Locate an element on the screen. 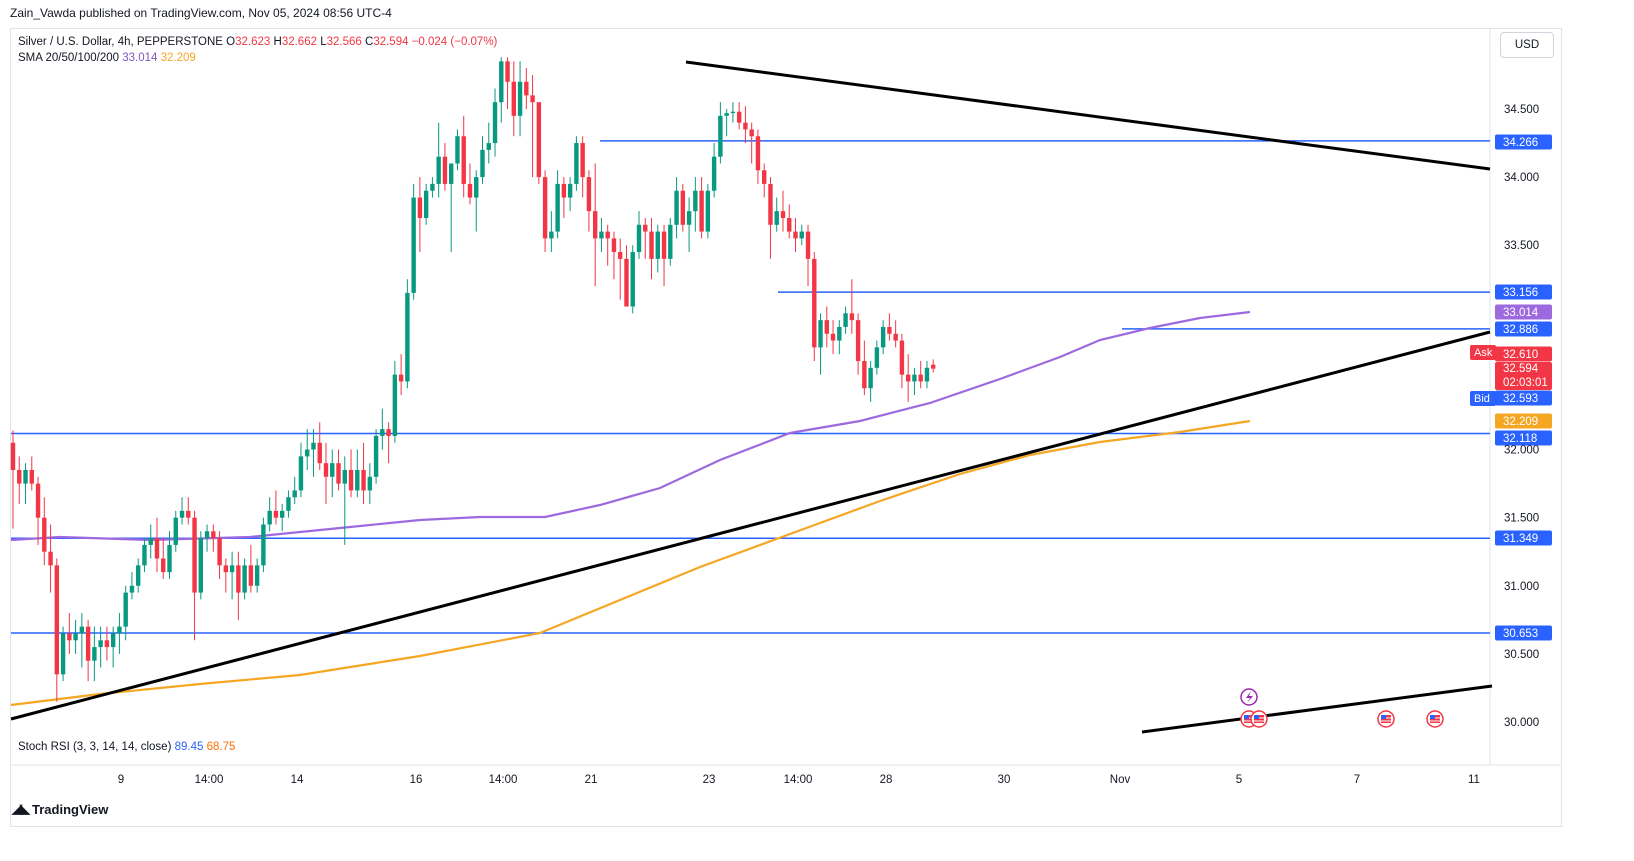 The image size is (1634, 861). bid-tag-box is located at coordinates (1483, 398).